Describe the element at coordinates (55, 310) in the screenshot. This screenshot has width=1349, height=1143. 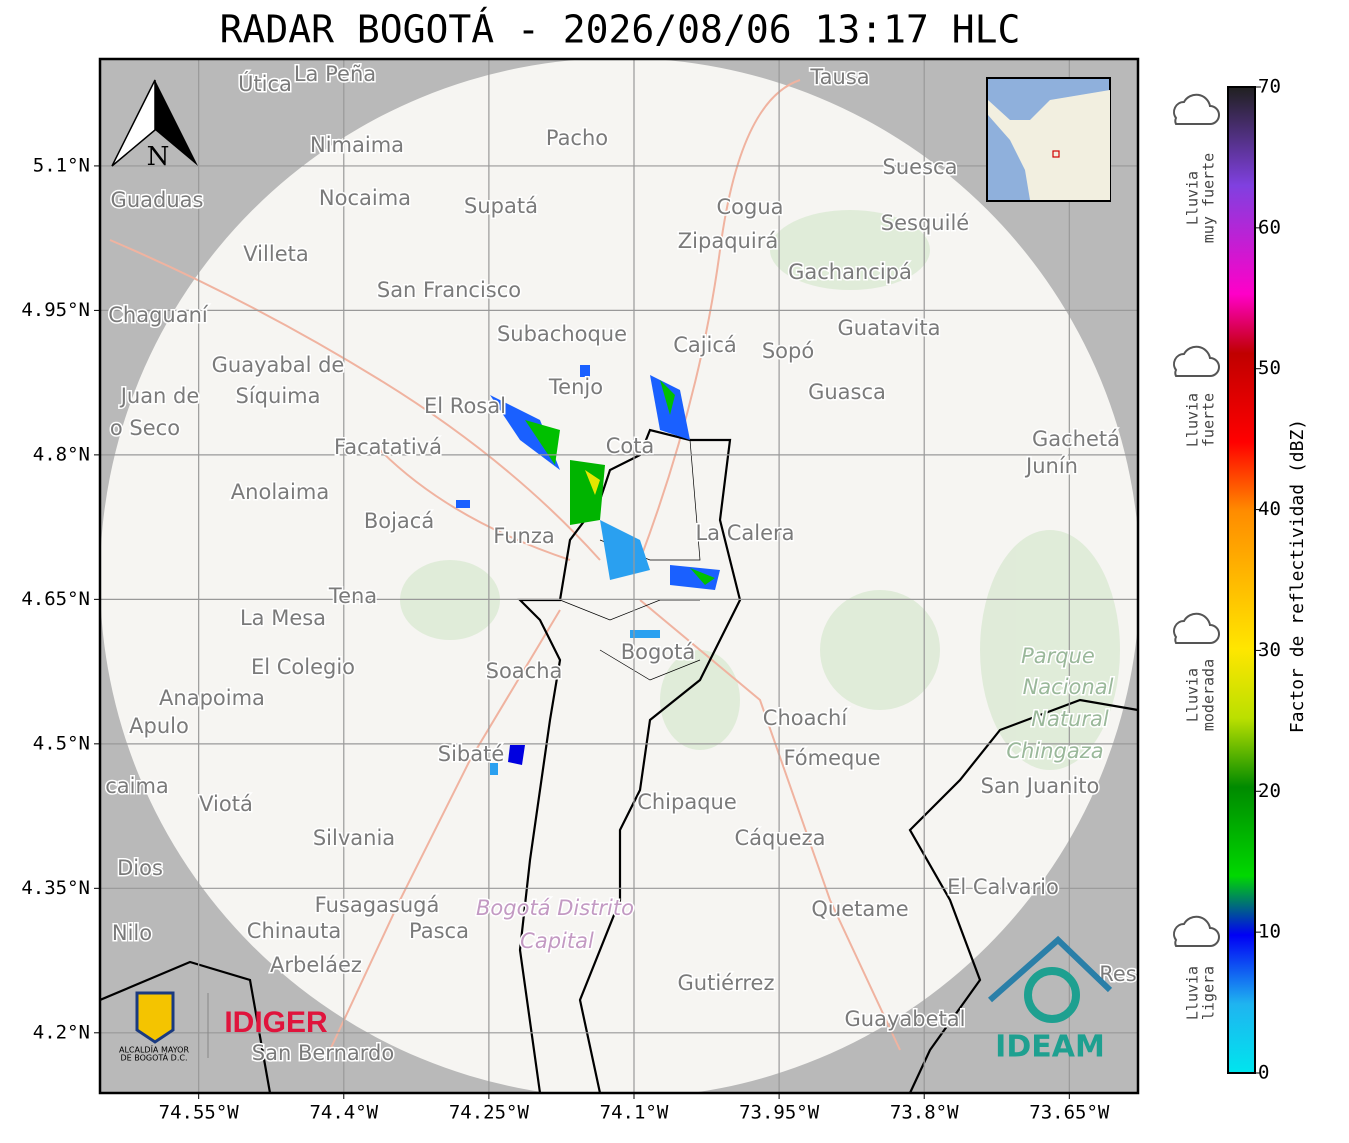
I see `y-tick-label: 4.95°N` at that location.